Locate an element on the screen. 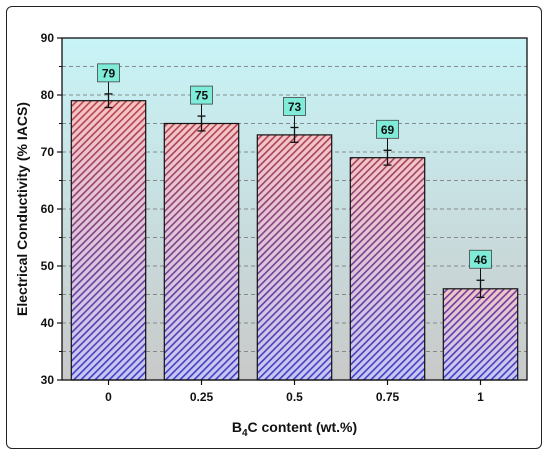  x-tick-label: 0 is located at coordinates (108, 397).